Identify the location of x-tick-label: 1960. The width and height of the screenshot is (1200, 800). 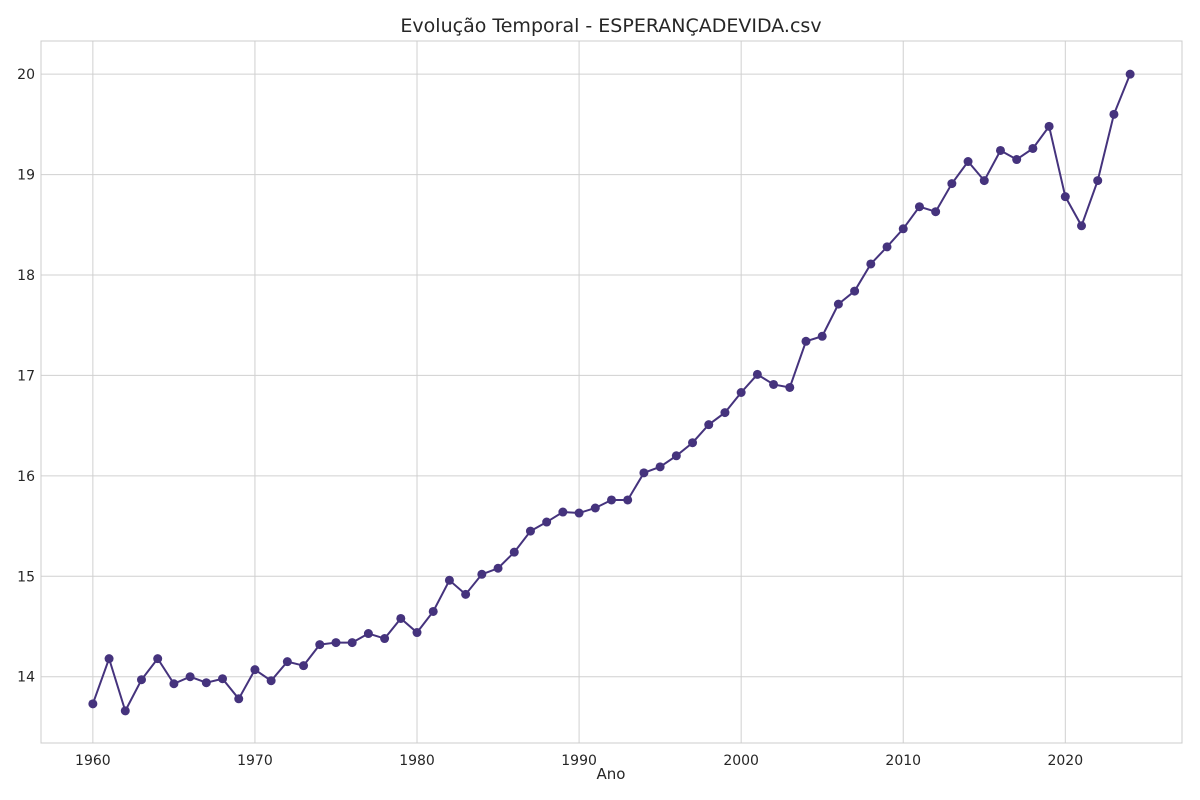
(93, 761).